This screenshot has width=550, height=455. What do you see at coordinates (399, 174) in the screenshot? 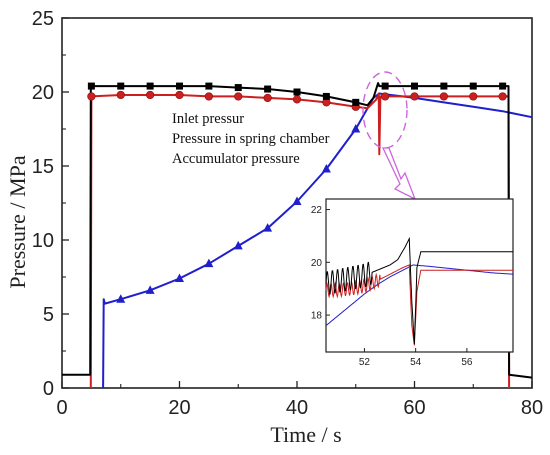
I see `zoom-arrow` at bounding box center [399, 174].